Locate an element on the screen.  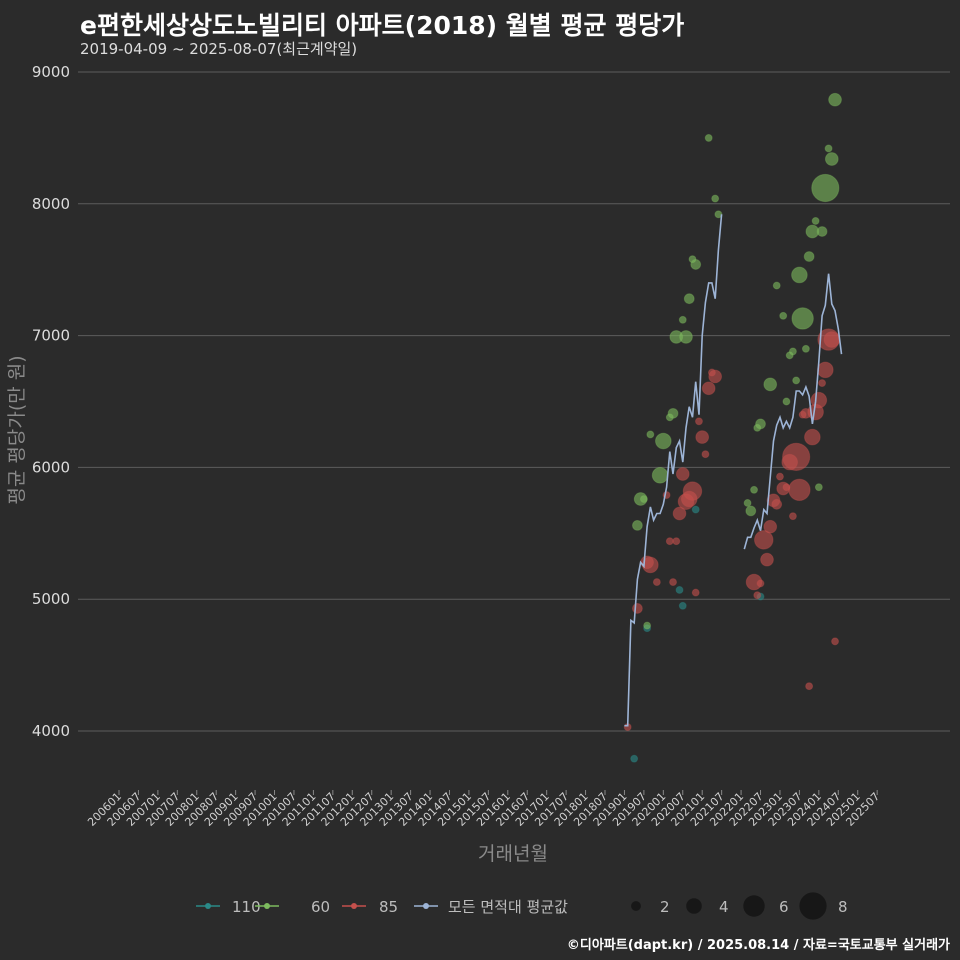
chart-title: e편한세상상도노빌리티 아파트(2018) 월별 평균 평당가 is located at coordinates (382, 25).